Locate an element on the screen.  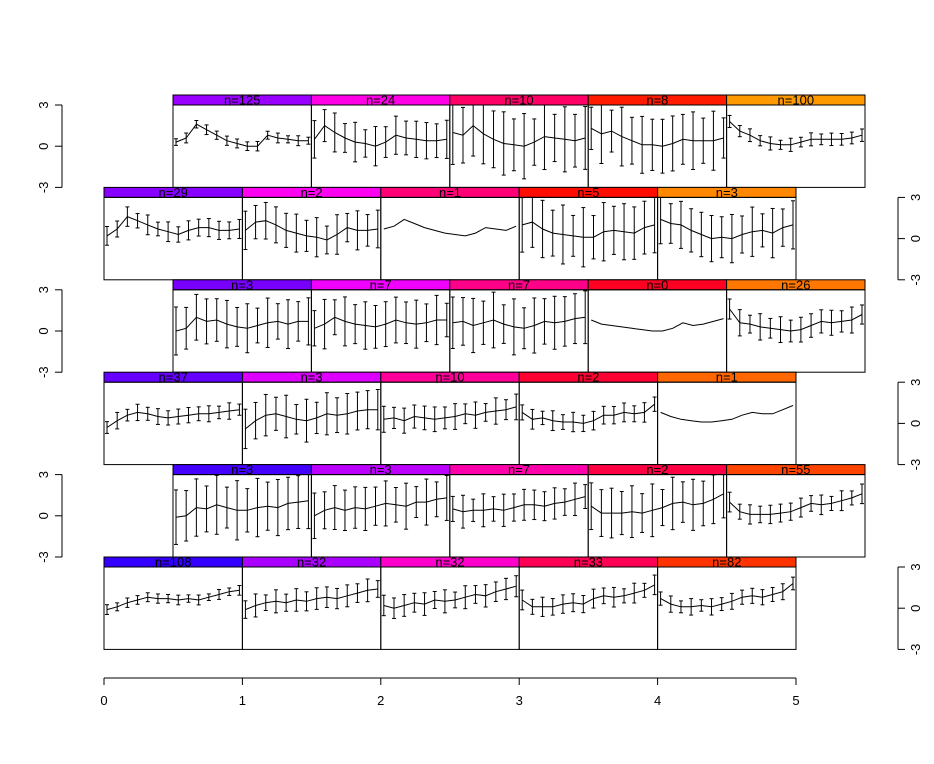
x-tick-label: 4 is located at coordinates (657, 700).